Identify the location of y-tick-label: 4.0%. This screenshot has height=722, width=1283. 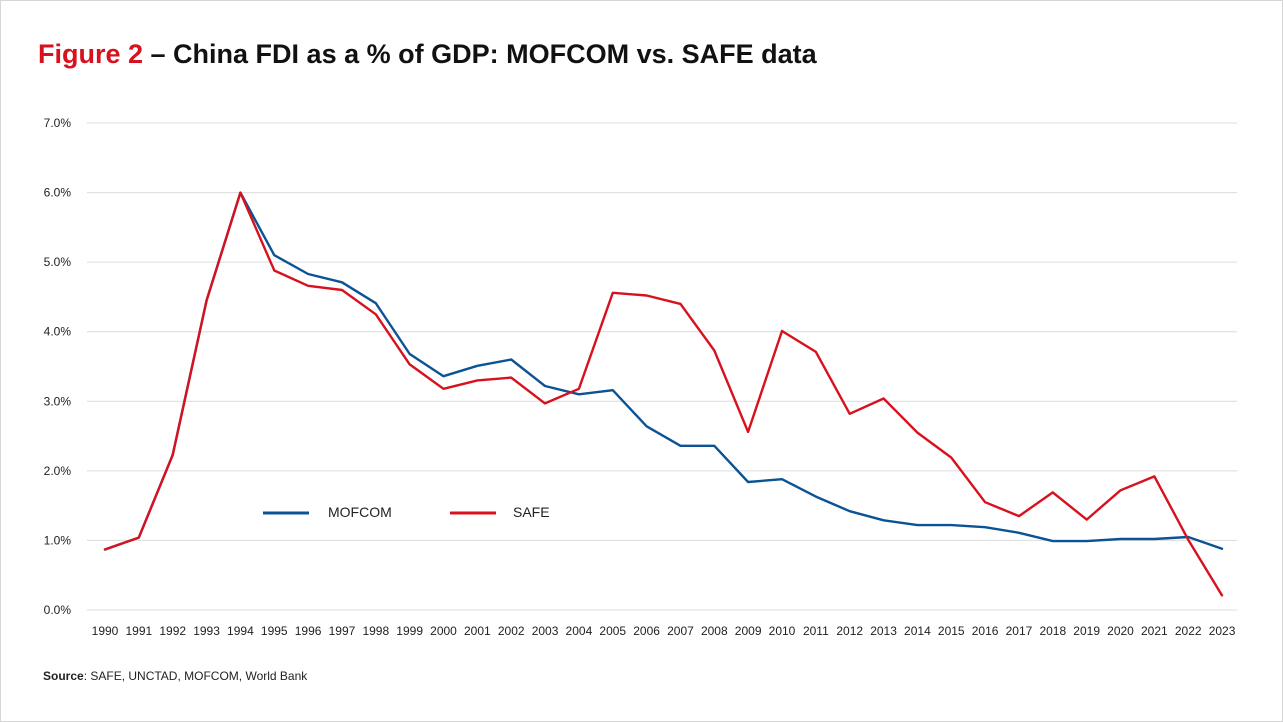
(58, 332).